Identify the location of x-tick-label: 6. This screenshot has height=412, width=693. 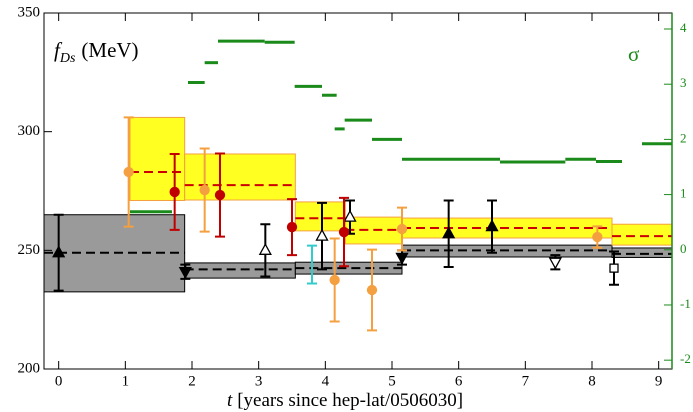
(459, 381).